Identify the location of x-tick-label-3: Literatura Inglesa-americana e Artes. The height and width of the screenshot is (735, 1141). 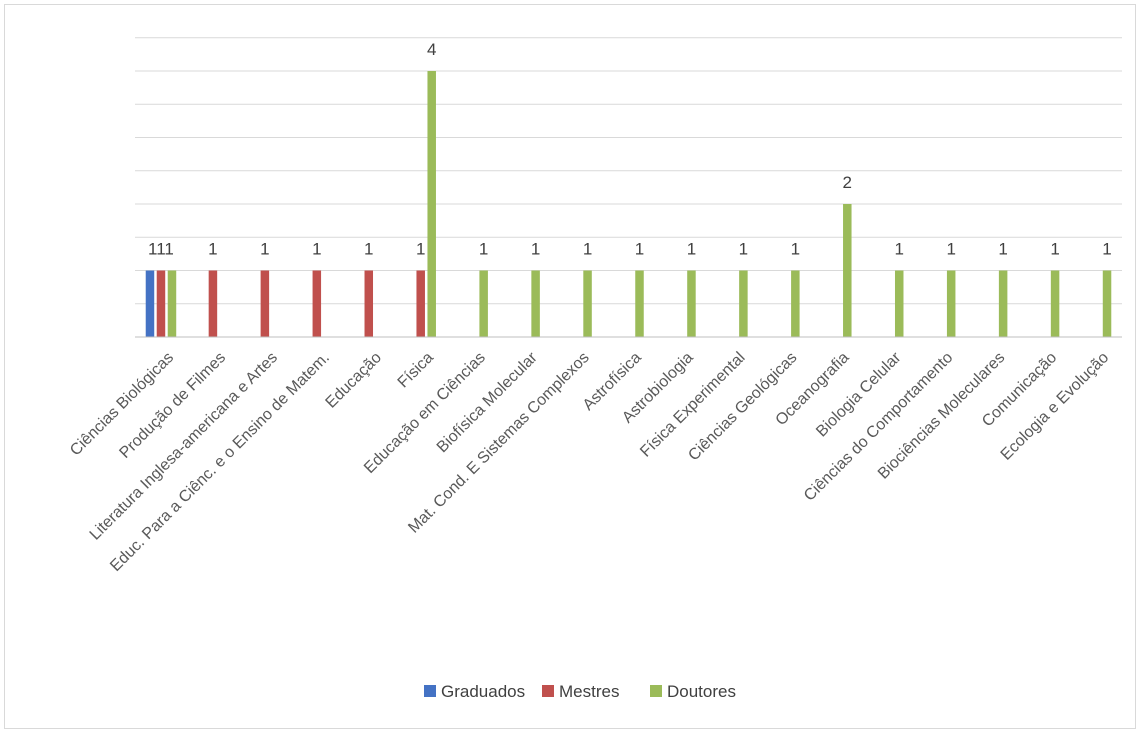
(184, 446).